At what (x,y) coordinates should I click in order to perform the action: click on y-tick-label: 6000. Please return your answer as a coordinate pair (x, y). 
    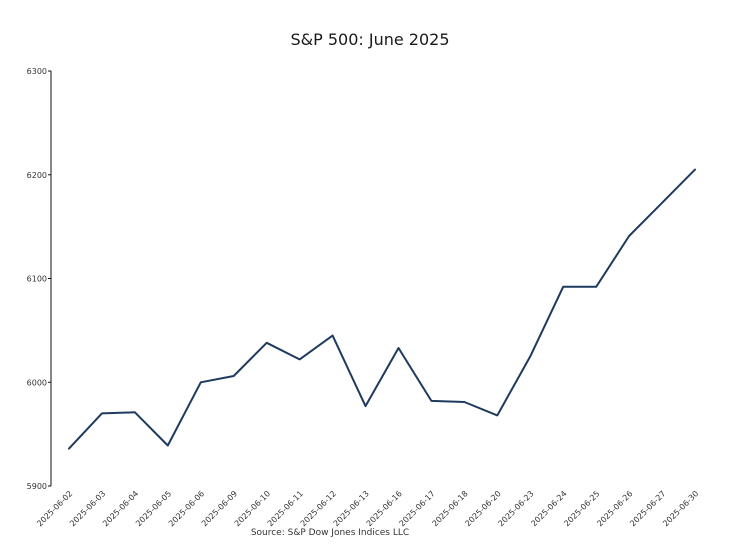
    Looking at the image, I should click on (37, 382).